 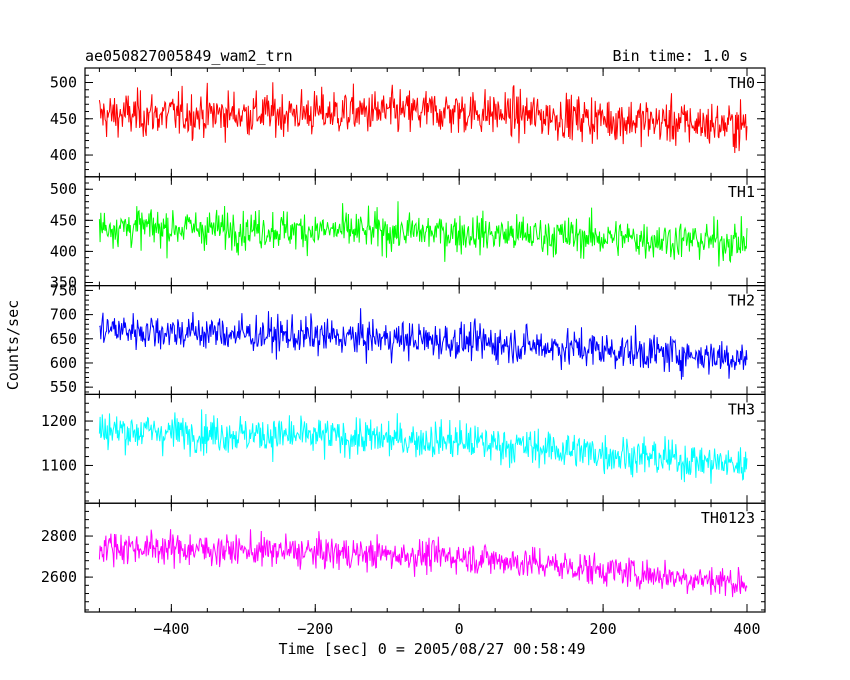 I want to click on series-line-th1, so click(x=423, y=234).